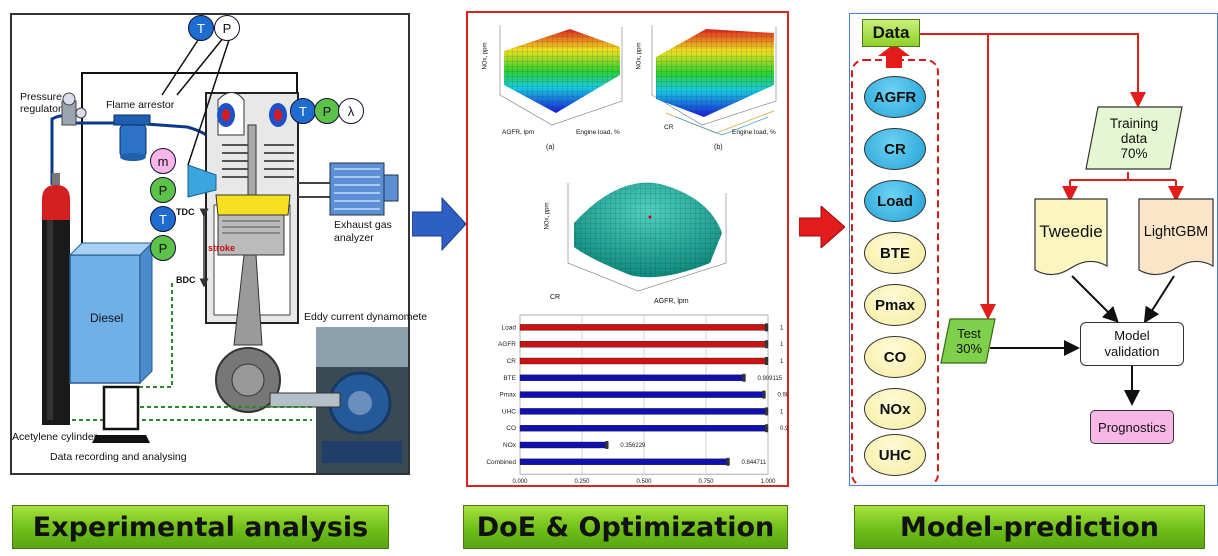 Image resolution: width=1218 pixels, height=556 pixels. I want to click on chart-category-label: BTE, so click(509, 378).